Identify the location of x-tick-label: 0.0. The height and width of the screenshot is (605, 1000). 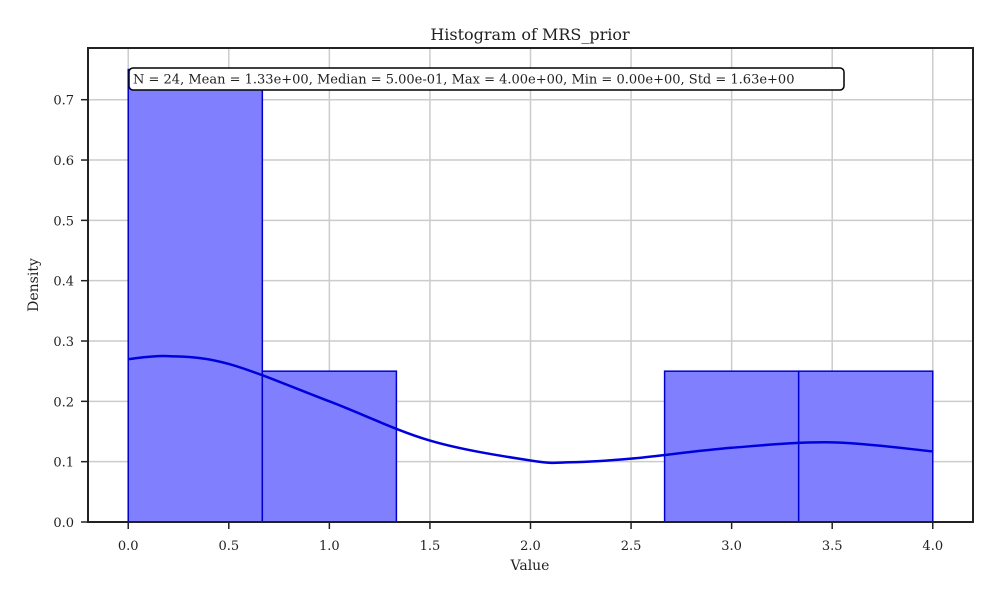
(128, 546).